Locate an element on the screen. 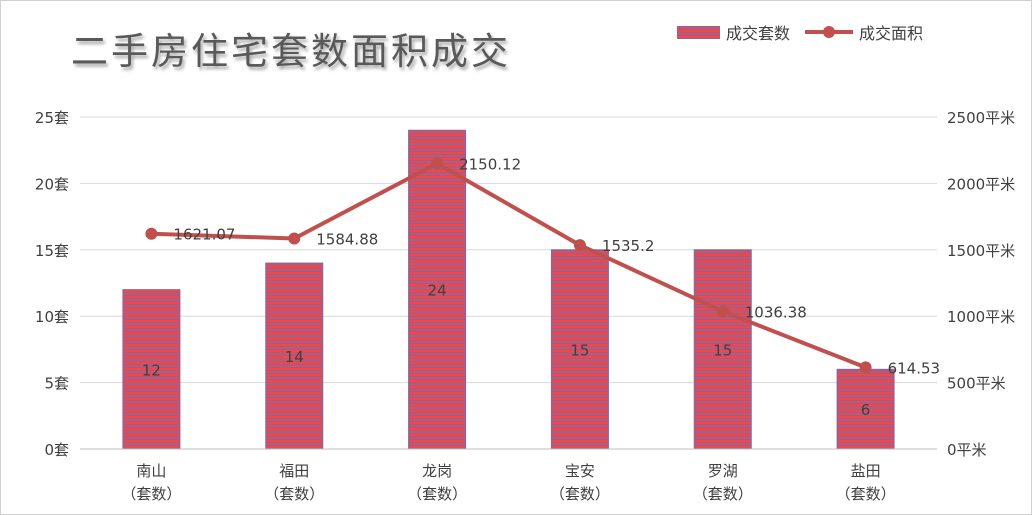 This screenshot has height=515, width=1032. x-tick-label: 龙岗（套数） is located at coordinates (437, 482).